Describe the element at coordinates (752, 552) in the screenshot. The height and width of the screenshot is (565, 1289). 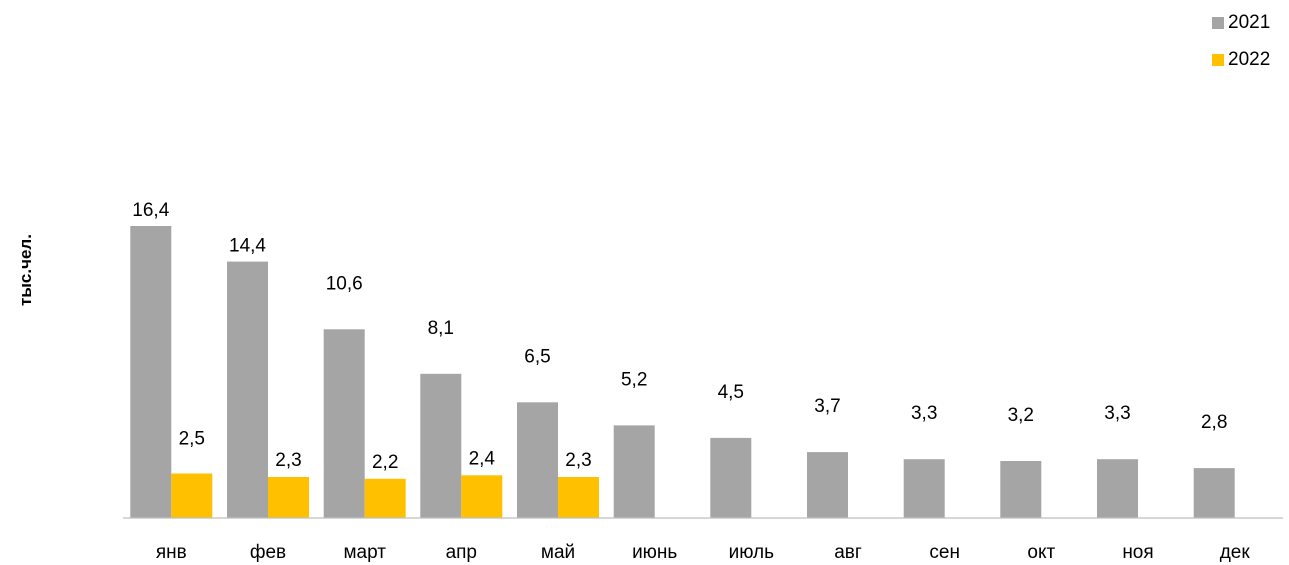
I see `x-tick-label-6: июль` at that location.